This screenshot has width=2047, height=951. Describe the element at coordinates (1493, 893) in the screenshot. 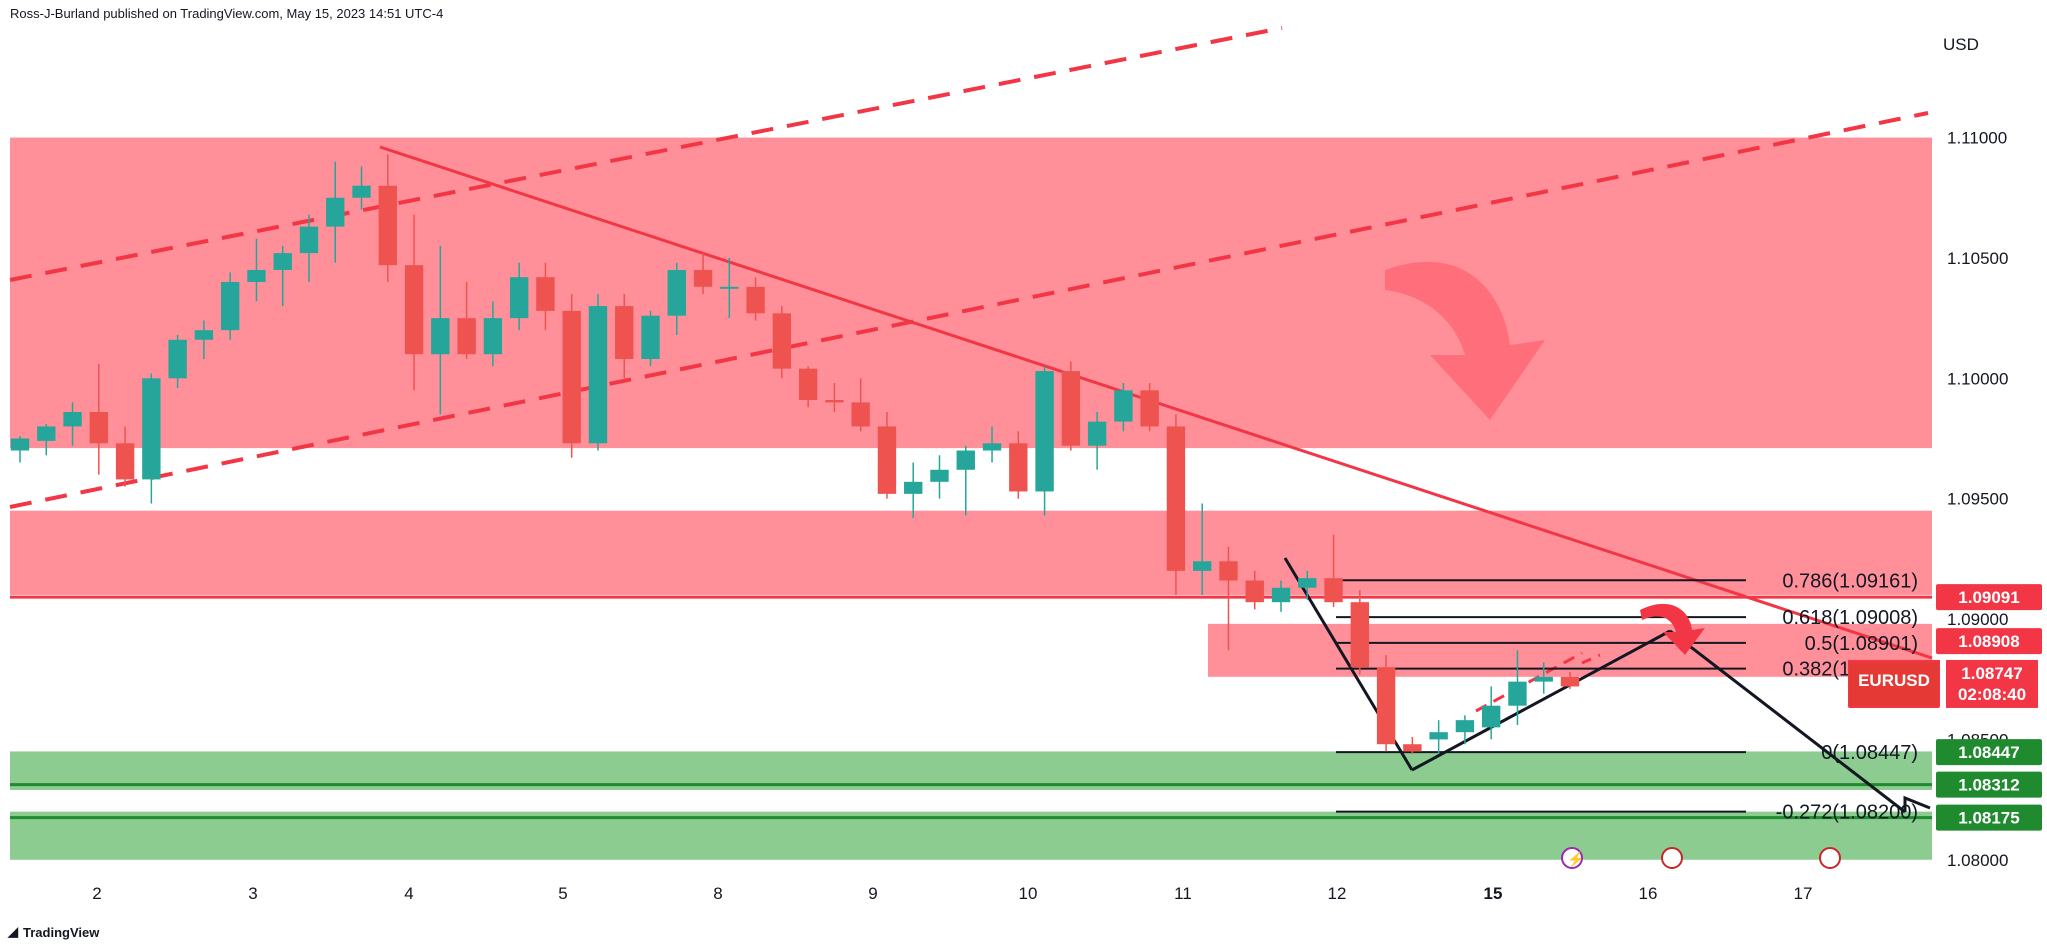

I see `date-tick: 15` at that location.